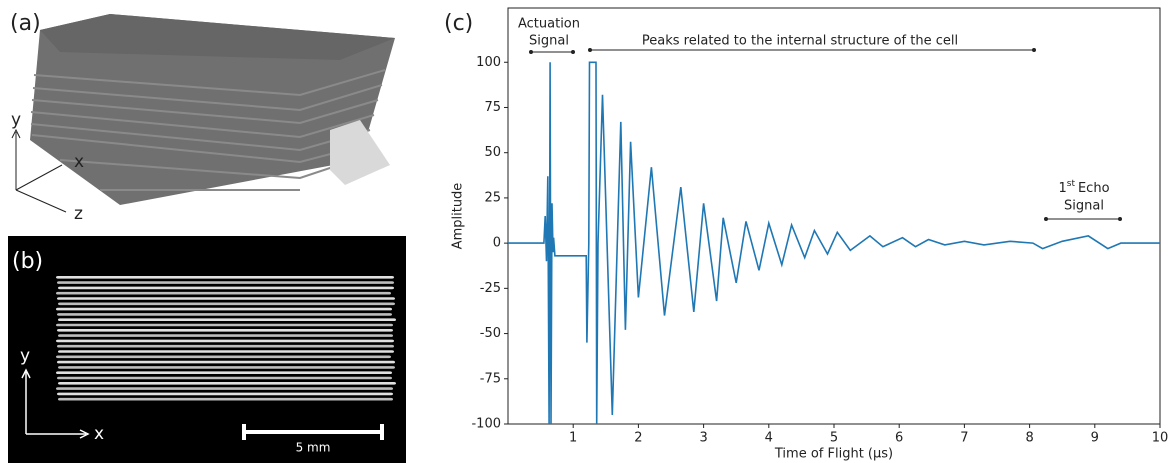  What do you see at coordinates (55, 403) in the screenshot?
I see `axes-pair` at bounding box center [55, 403].